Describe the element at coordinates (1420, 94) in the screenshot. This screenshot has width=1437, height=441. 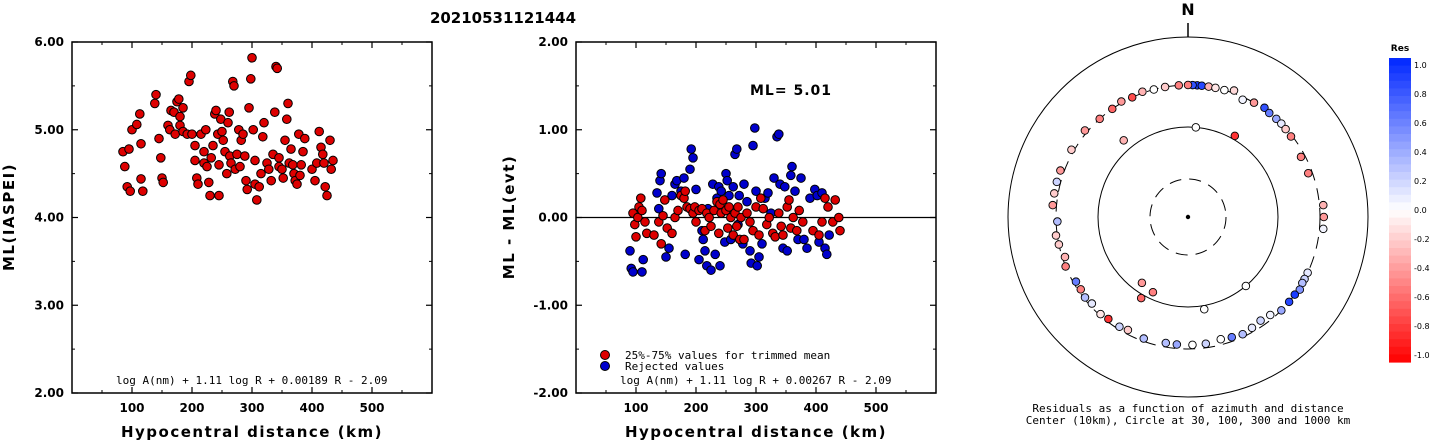
I see `colorbar-tick-label: 0.8` at that location.